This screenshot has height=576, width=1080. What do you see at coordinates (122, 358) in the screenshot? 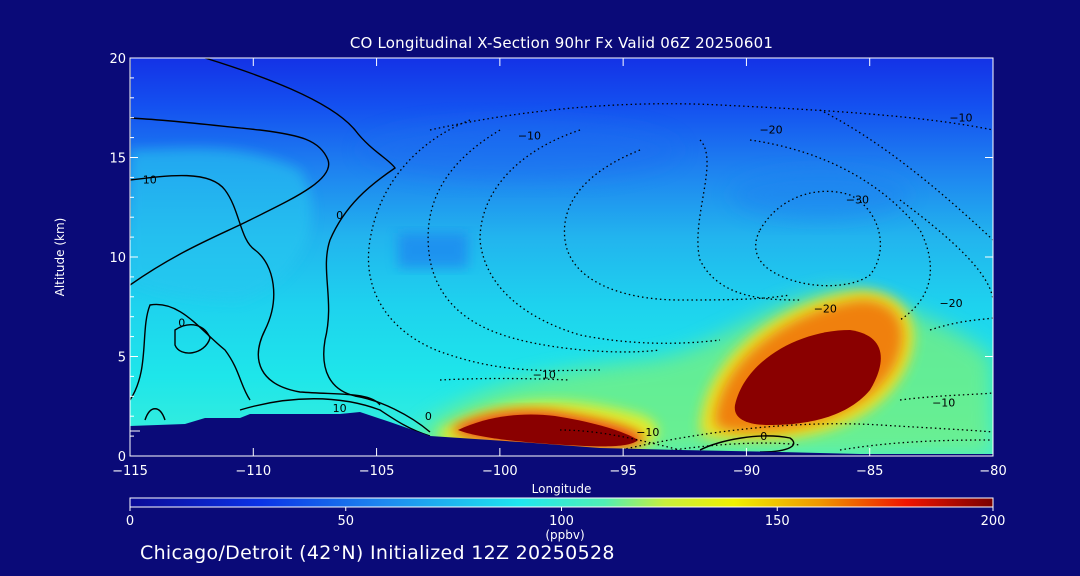
I see `y-tick-label: 5` at bounding box center [122, 358].